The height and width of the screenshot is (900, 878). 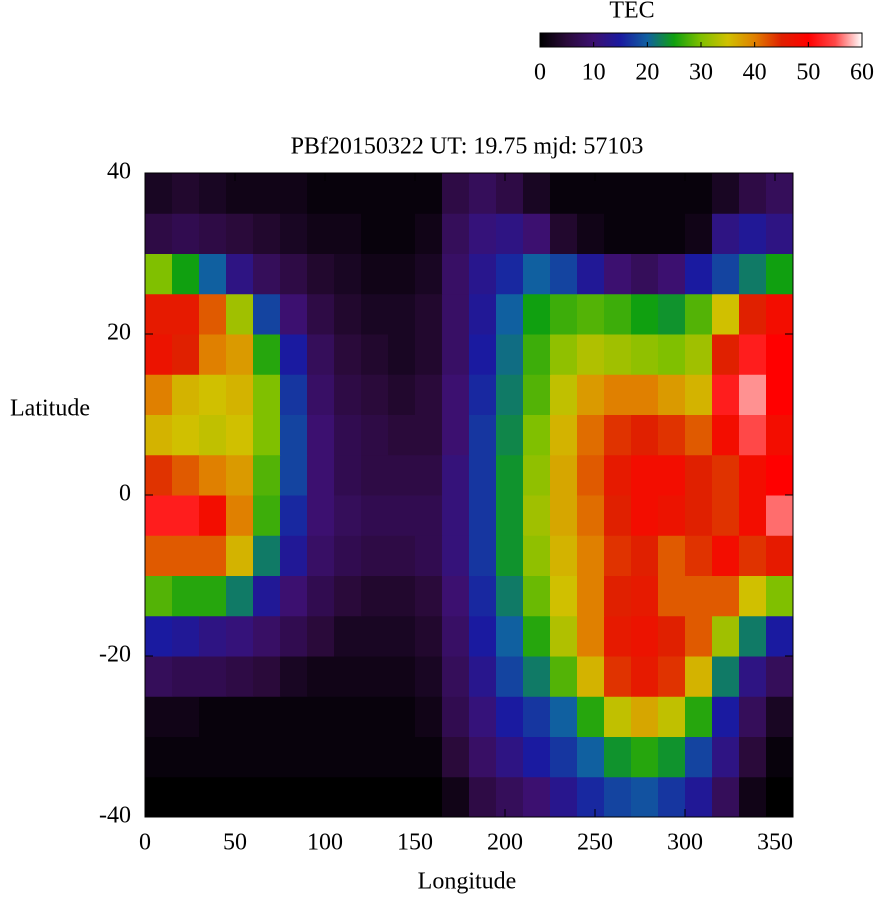 I want to click on y-tick-label: 40, so click(x=119, y=172).